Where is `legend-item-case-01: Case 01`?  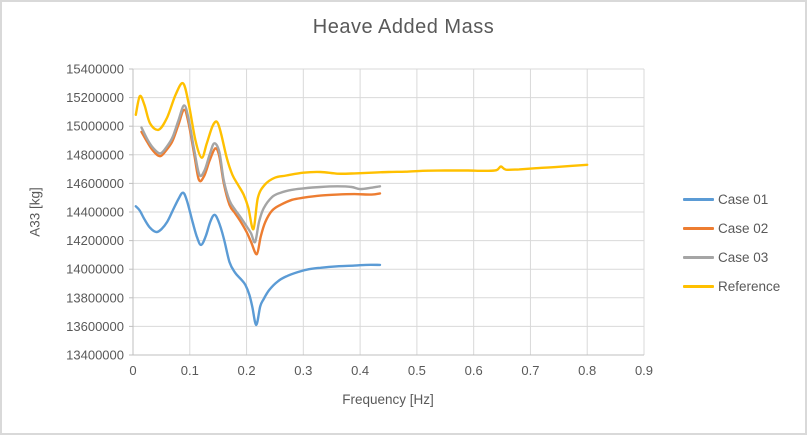 legend-item-case-01: Case 01 is located at coordinates (731, 199).